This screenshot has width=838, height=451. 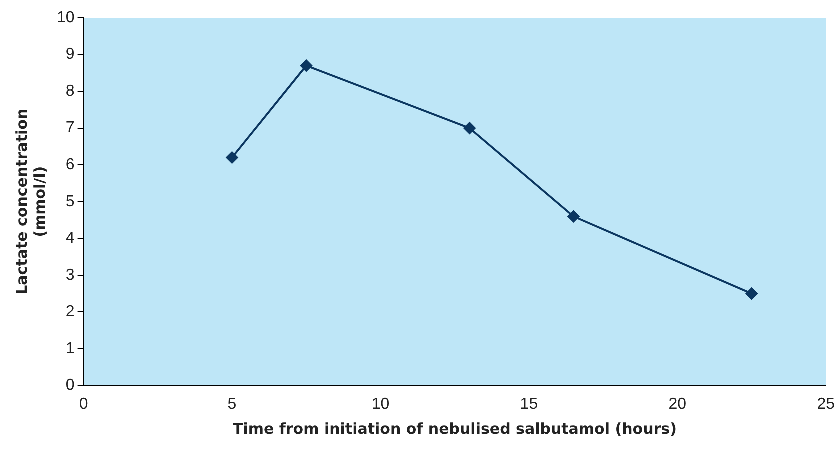 What do you see at coordinates (70, 349) in the screenshot?
I see `y-tick-label: 1` at bounding box center [70, 349].